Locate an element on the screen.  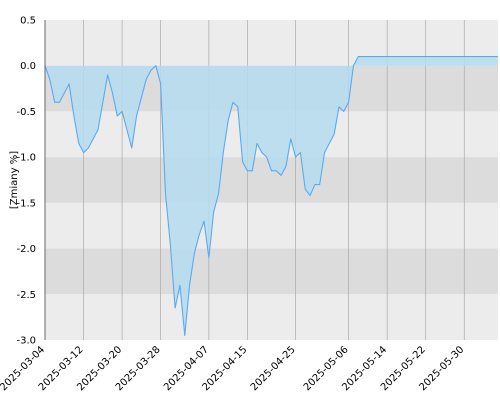
y-axis-label: [Zmiany %] is located at coordinates (14, 180).